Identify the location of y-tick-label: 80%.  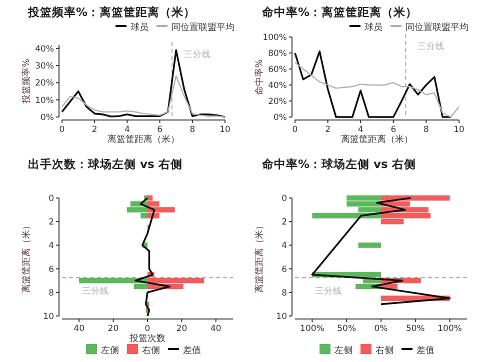
(277, 54).